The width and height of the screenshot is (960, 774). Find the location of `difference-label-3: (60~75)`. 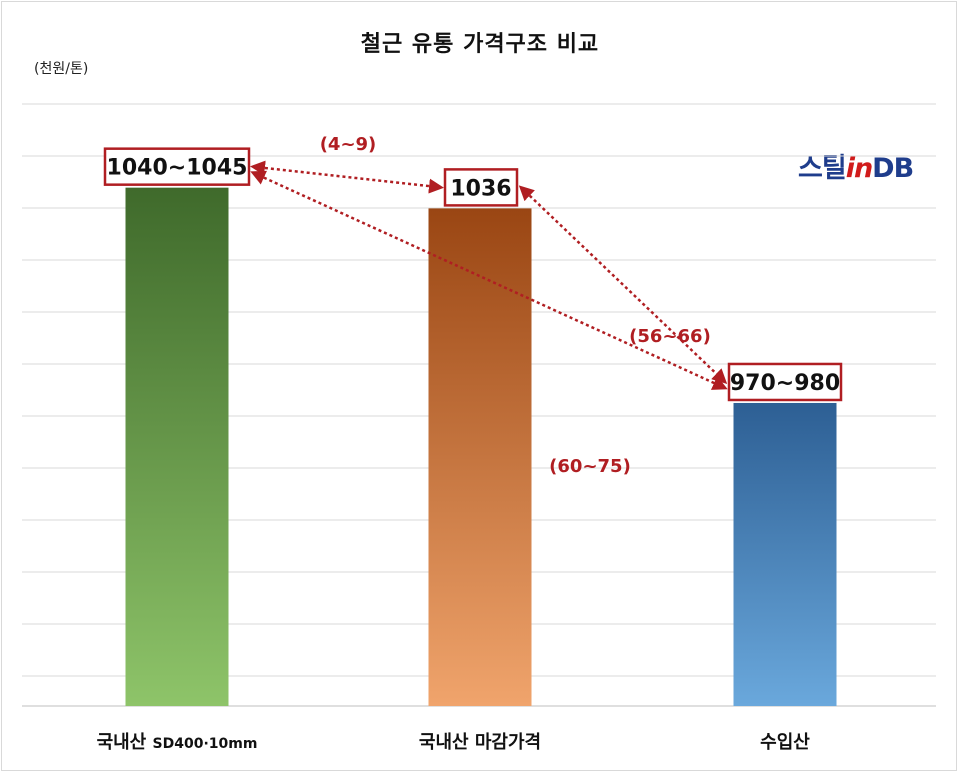

difference-label-3: (60~75) is located at coordinates (590, 466).